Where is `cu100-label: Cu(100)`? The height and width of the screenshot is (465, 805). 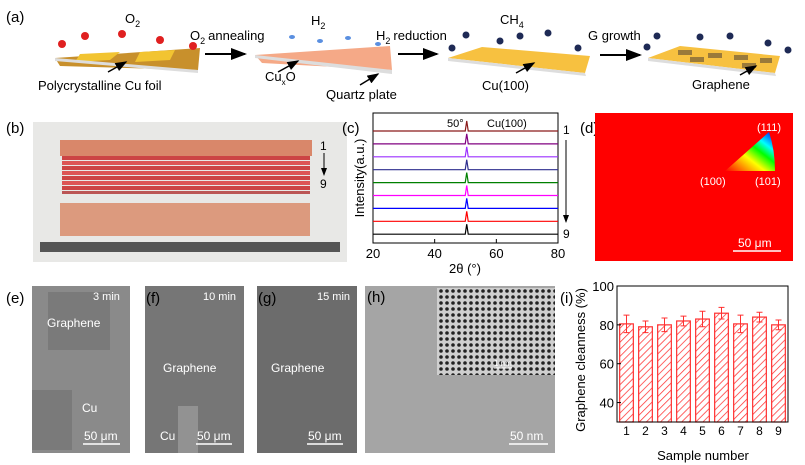
cu100-label: Cu(100) is located at coordinates (505, 85).